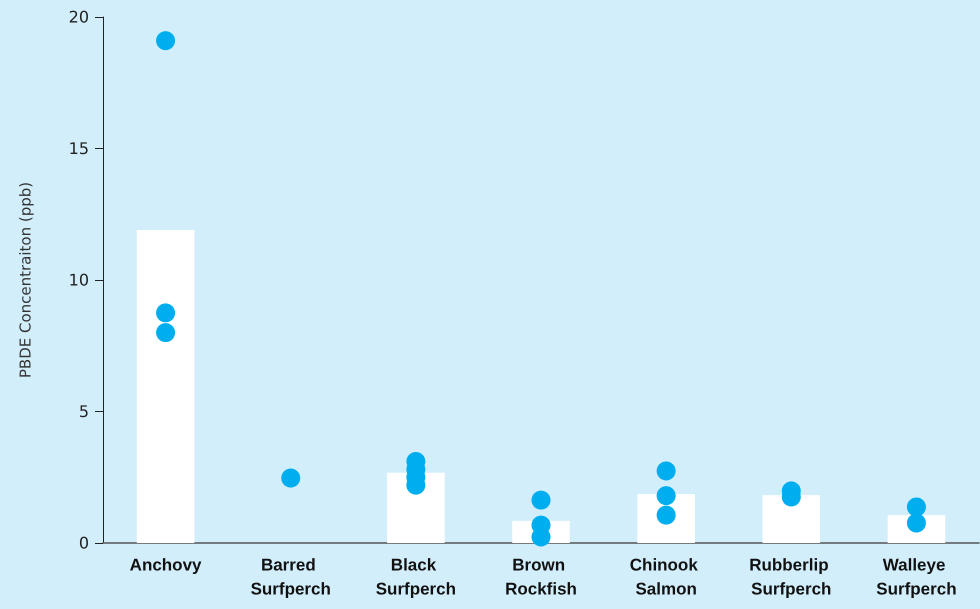 Image resolution: width=980 pixels, height=609 pixels. I want to click on x-tick-label: Anchovy, so click(166, 565).